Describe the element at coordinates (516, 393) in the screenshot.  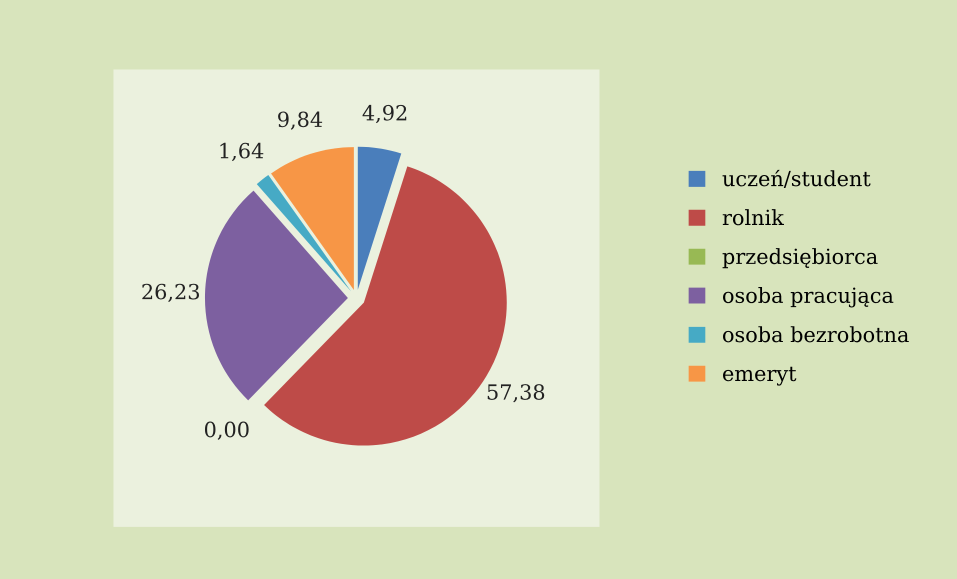
I see `data-label: 57,38` at that location.